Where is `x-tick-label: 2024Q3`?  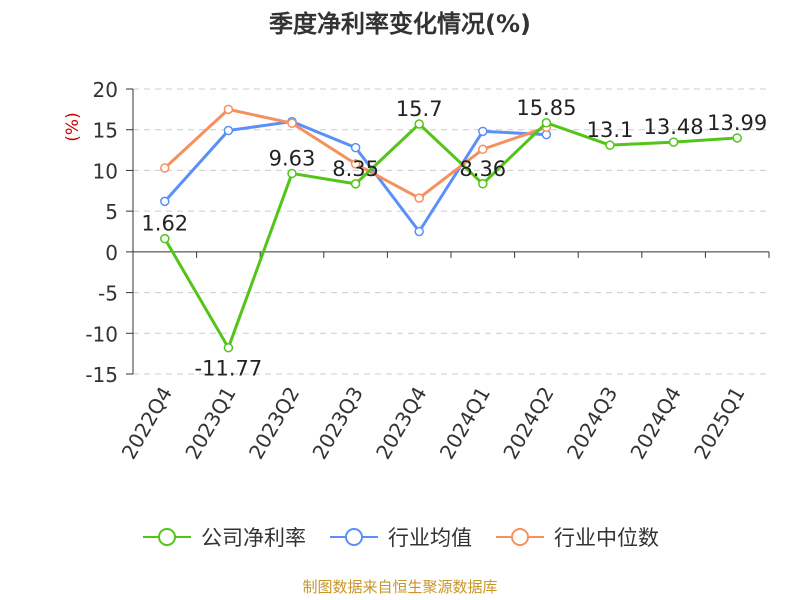 x-tick-label: 2024Q3 is located at coordinates (592, 423).